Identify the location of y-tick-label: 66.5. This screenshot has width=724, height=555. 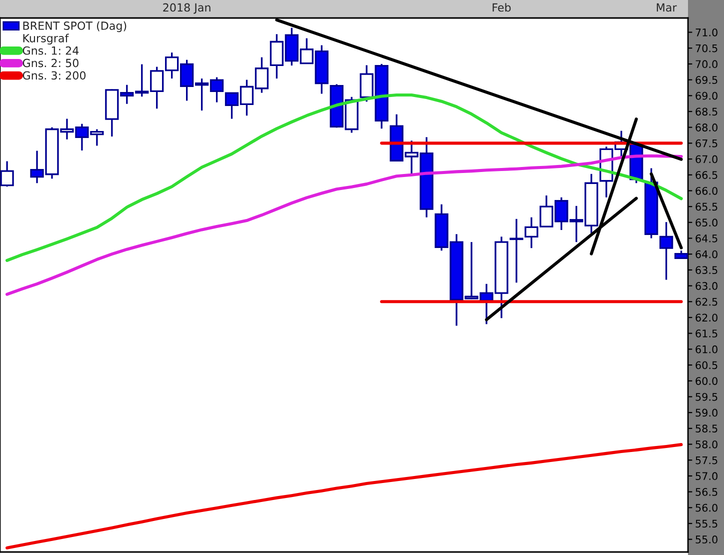
(707, 175).